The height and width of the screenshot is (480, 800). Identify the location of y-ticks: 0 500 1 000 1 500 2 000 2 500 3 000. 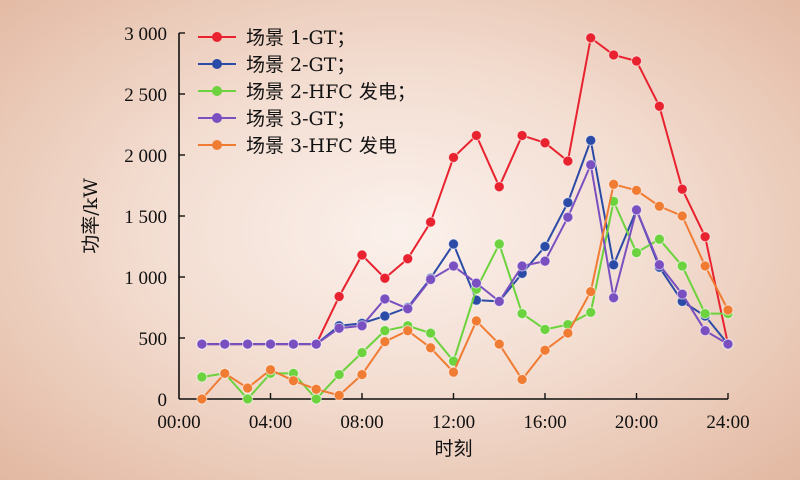
(154, 217).